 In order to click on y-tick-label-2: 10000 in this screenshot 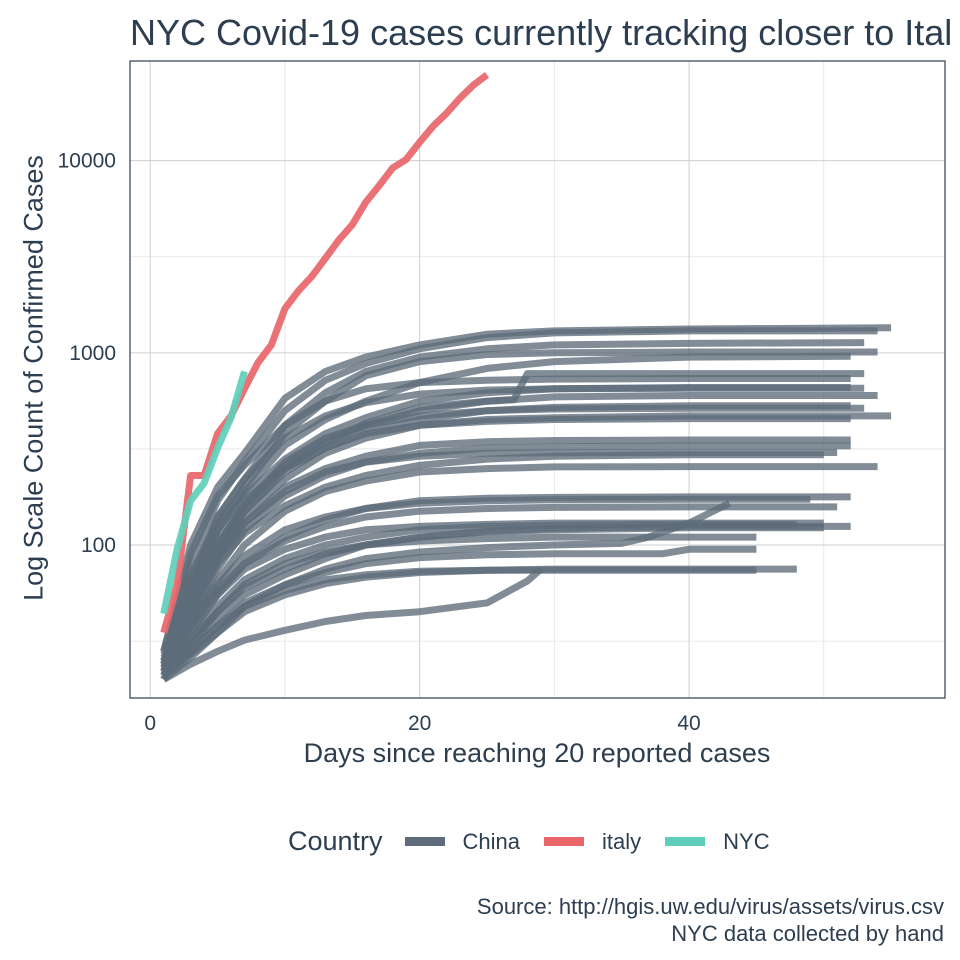, I will do `click(87, 161)`.